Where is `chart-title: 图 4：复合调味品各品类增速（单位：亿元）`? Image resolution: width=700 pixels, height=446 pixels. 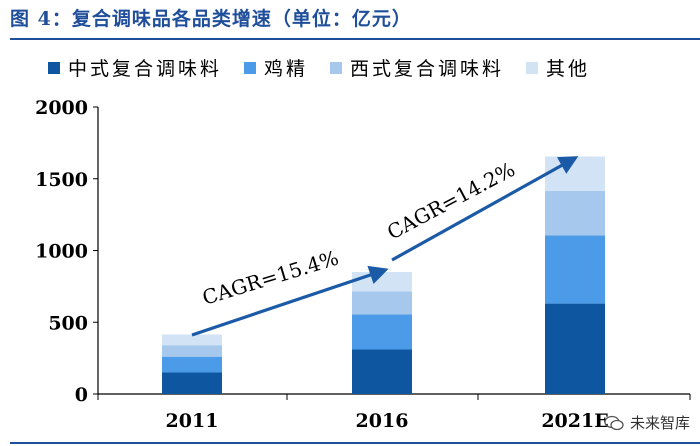
chart-title: 图 4：复合调味品各品类增速（单位：亿元） is located at coordinates (211, 19).